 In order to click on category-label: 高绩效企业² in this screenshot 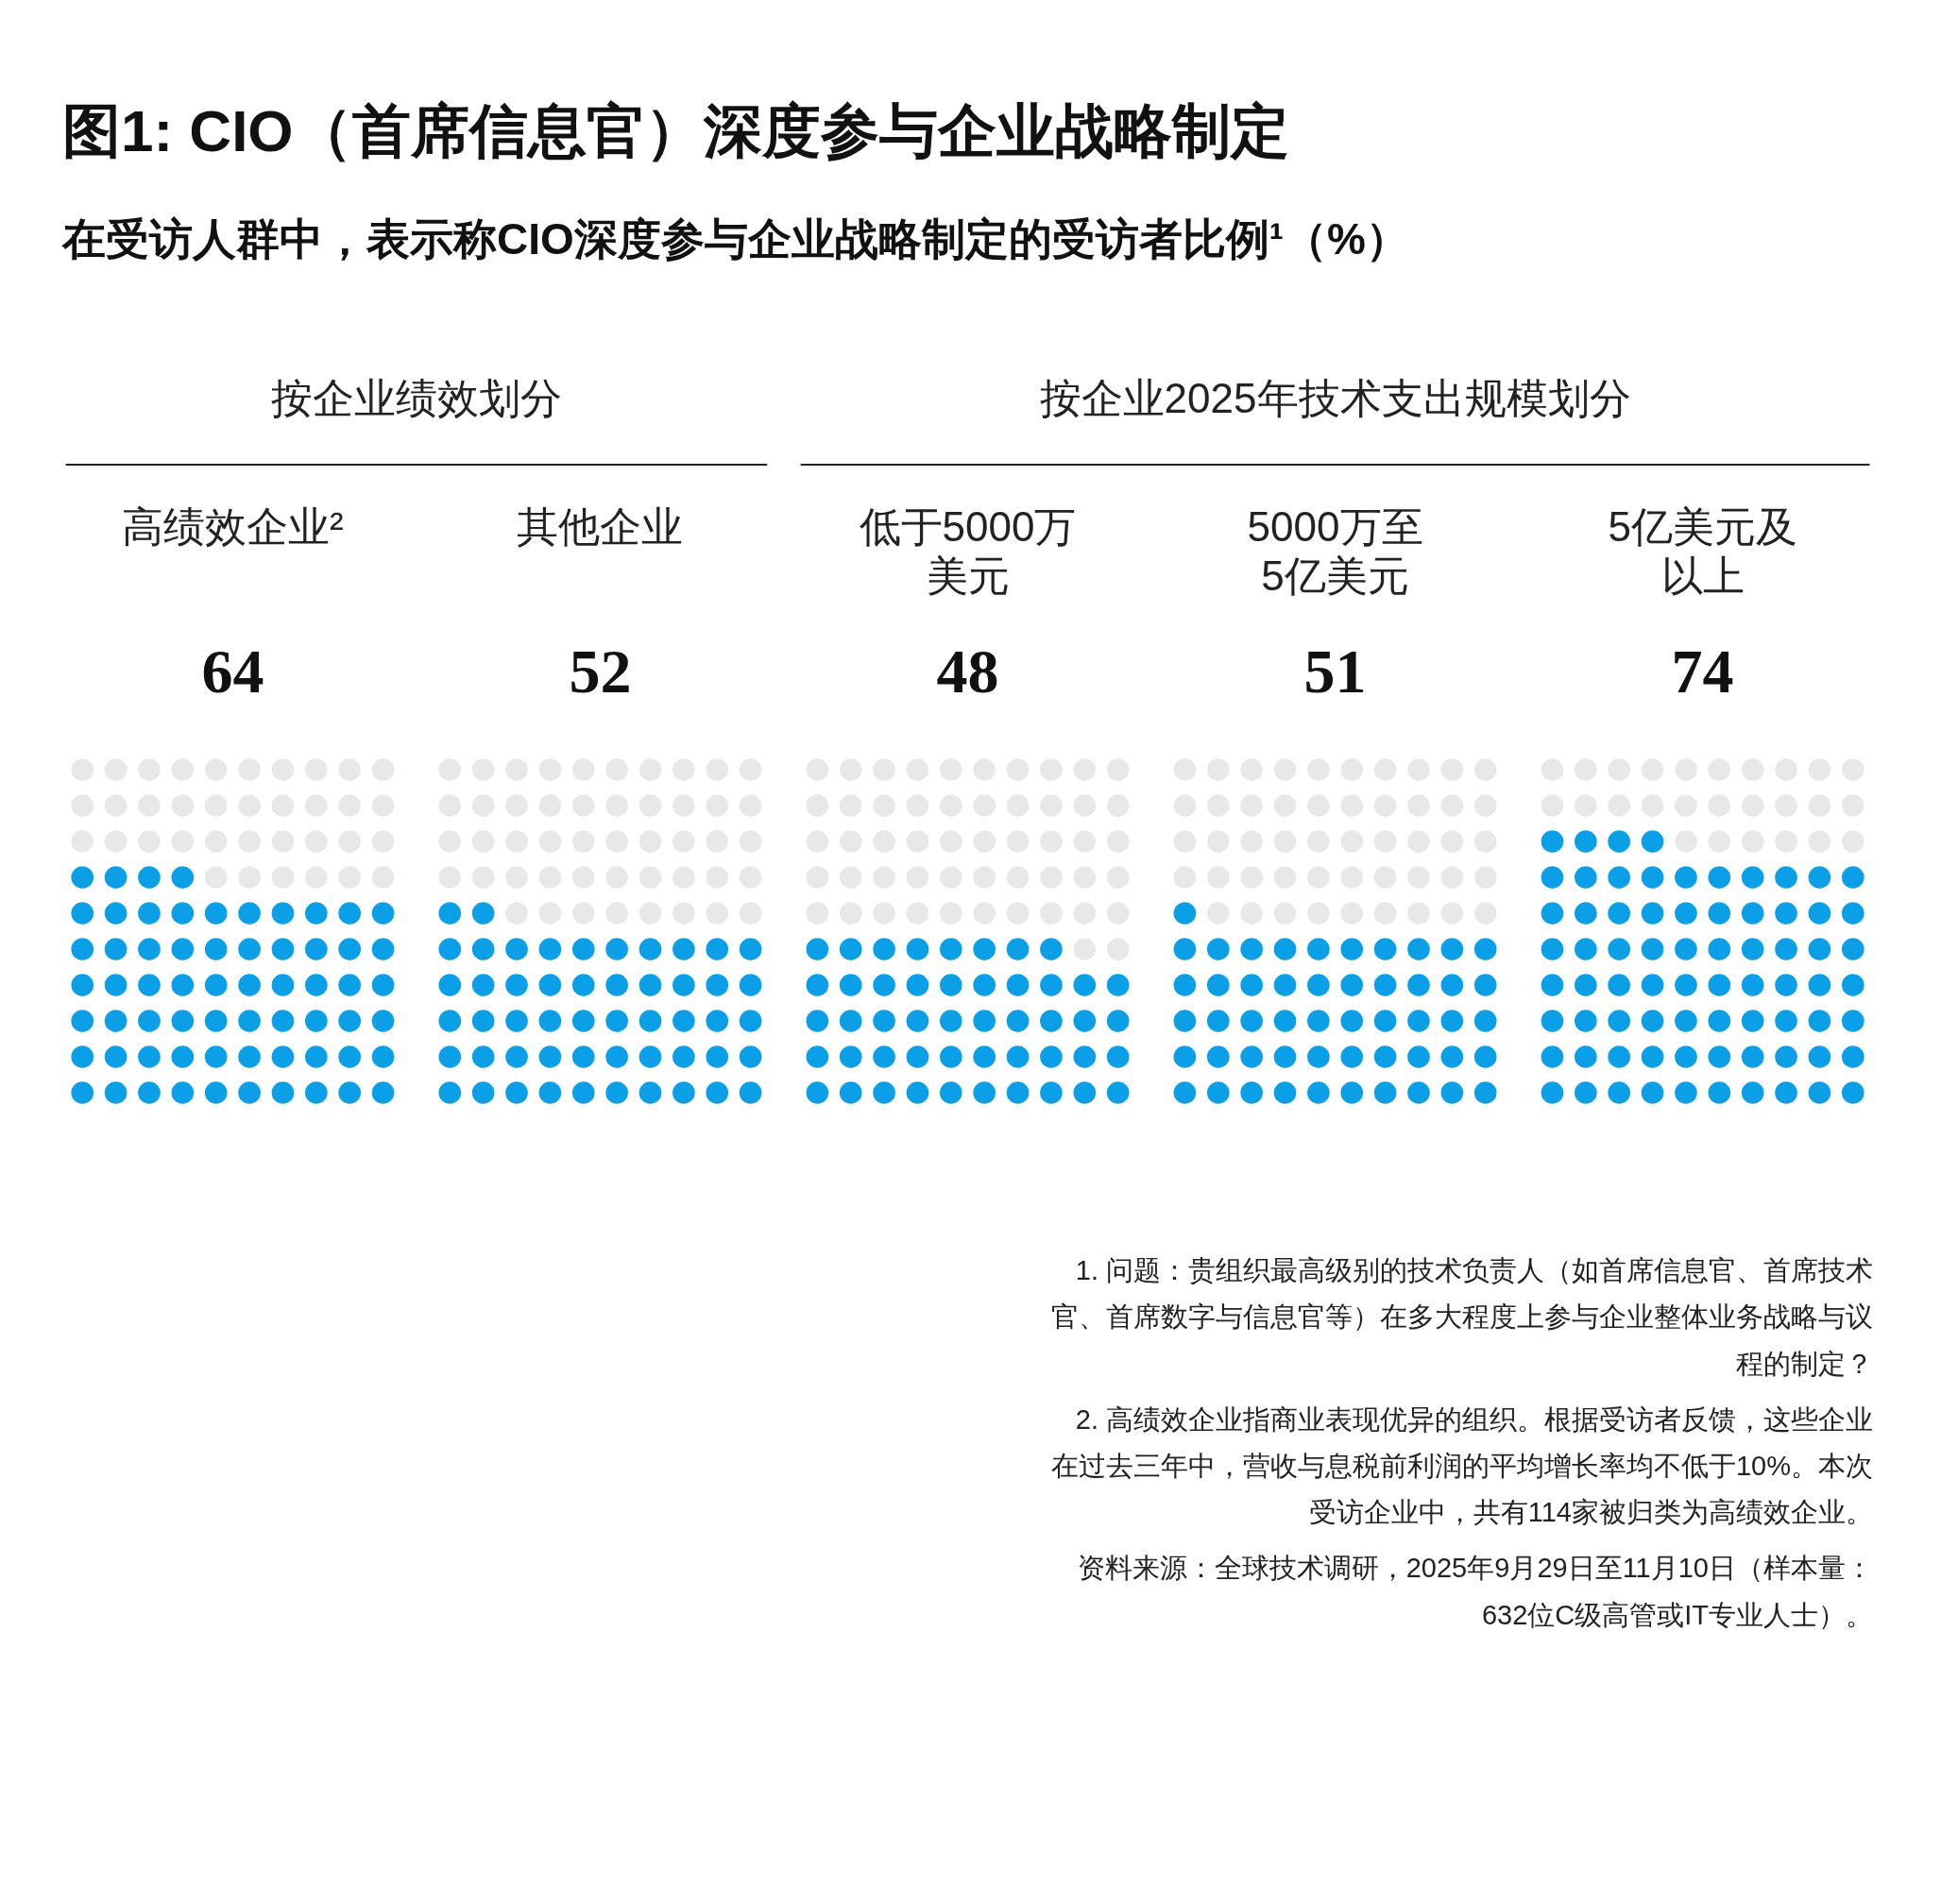, I will do `click(233, 526)`.